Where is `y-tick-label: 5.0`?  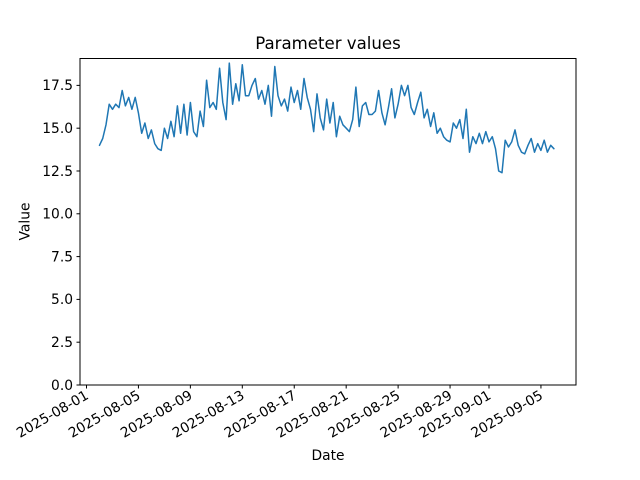 y-tick-label: 5.0 is located at coordinates (62, 300).